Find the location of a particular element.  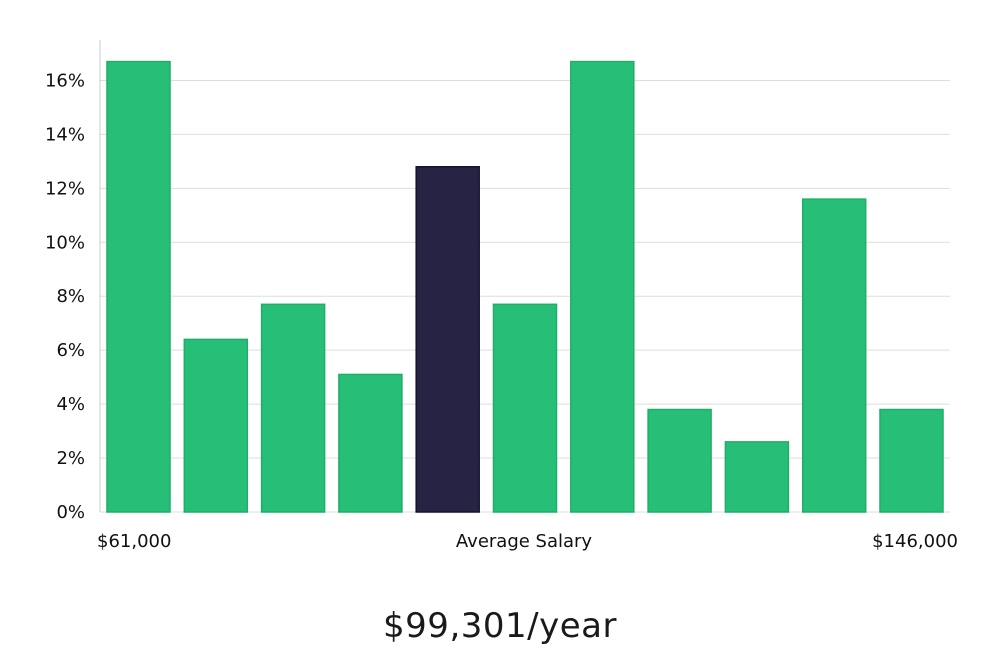

y-axis-ticks: 0% 2% 4% 6% 8% 10% 12% 14% 16% is located at coordinates (65, 296).